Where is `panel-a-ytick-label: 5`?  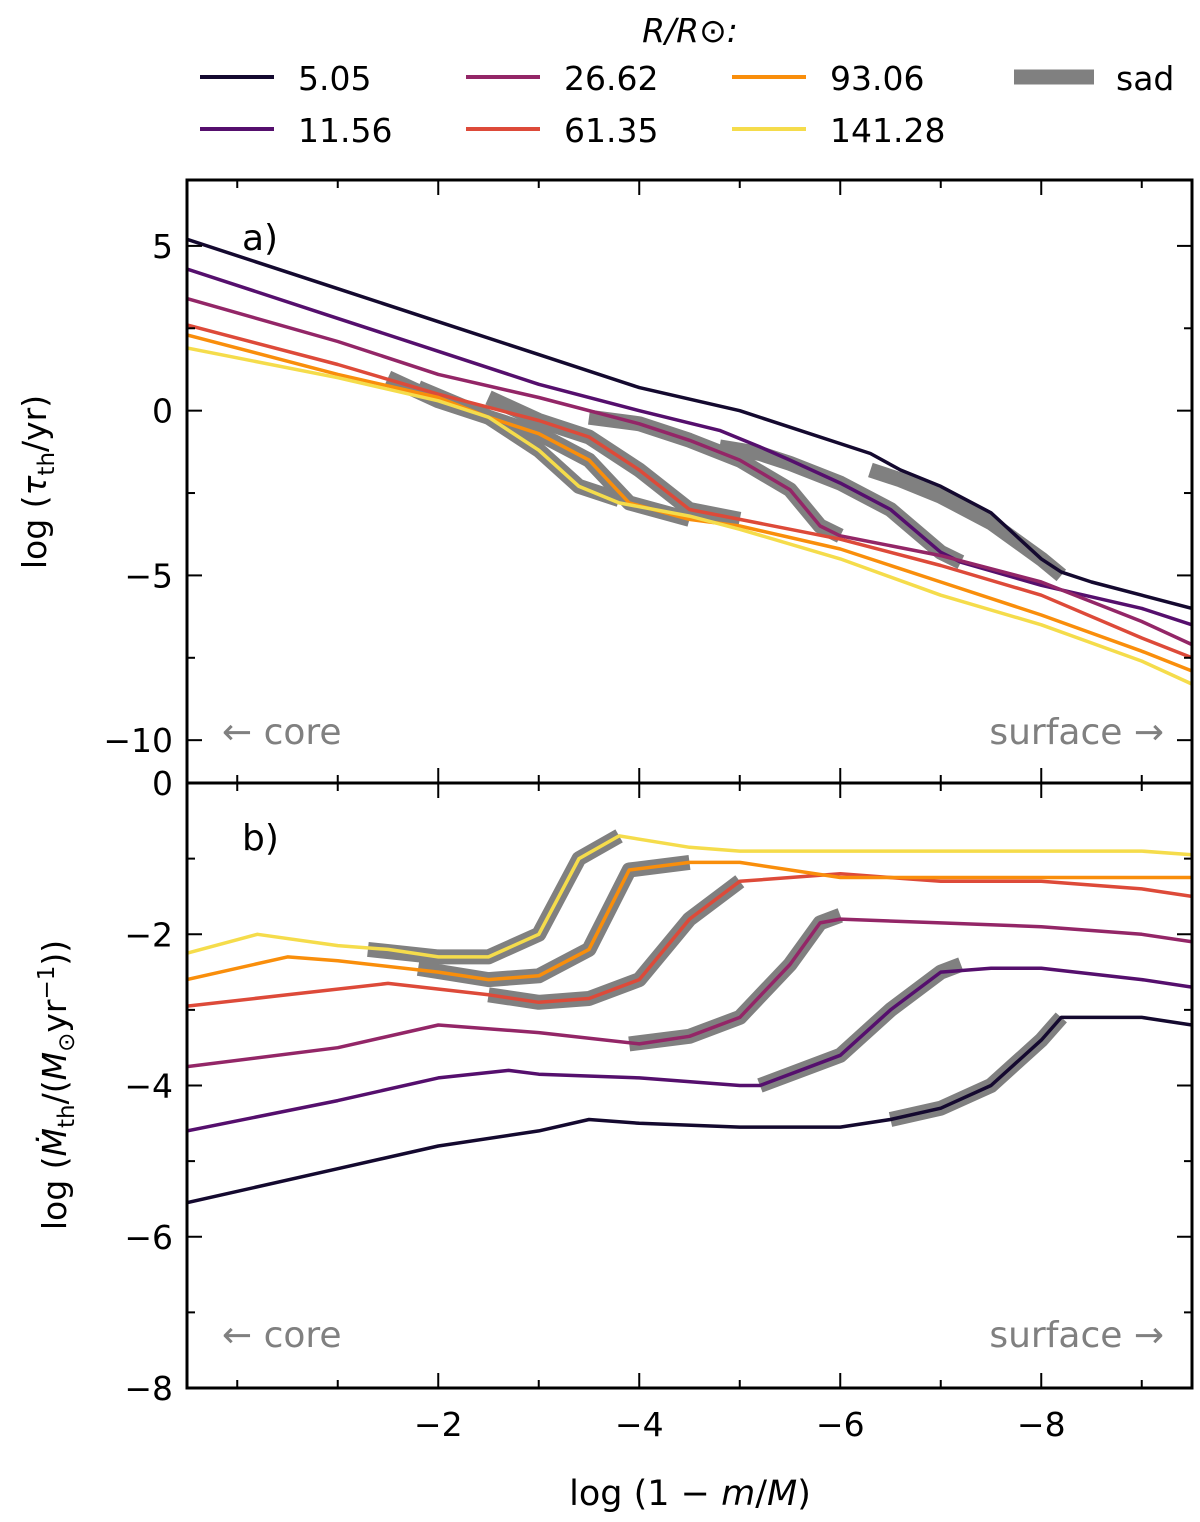
panel-a-ytick-label: 5 is located at coordinates (162, 246).